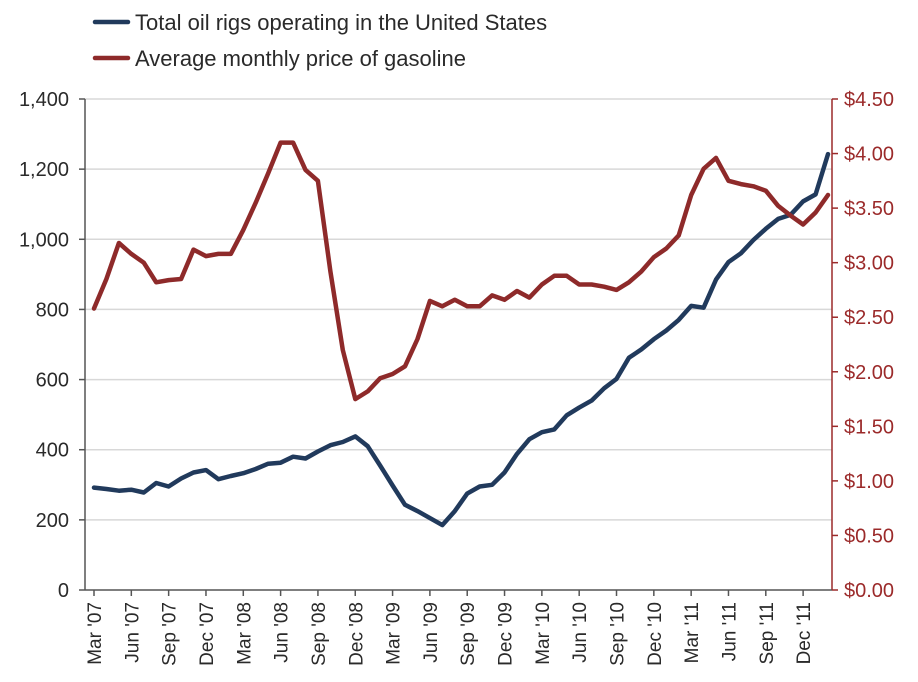 This screenshot has width=918, height=682. What do you see at coordinates (356, 634) in the screenshot?
I see `x-tick-label: Dec '08` at bounding box center [356, 634].